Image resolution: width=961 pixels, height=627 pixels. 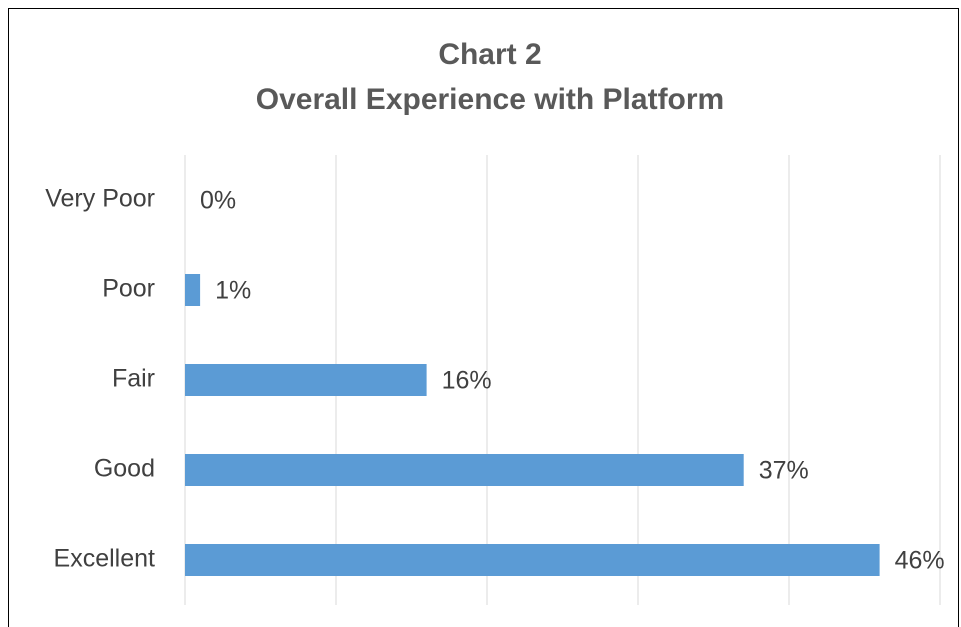 What do you see at coordinates (133, 379) in the screenshot?
I see `y-tick-label: Fair` at bounding box center [133, 379].